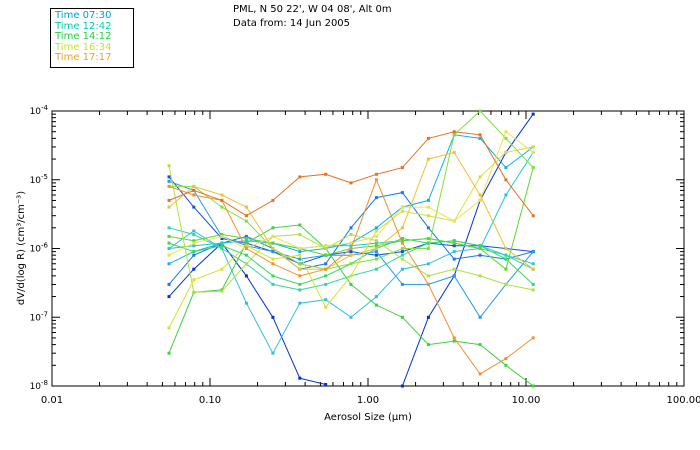 This screenshot has width=700, height=450. Describe the element at coordinates (169, 255) in the screenshot. I see `data-point` at that location.